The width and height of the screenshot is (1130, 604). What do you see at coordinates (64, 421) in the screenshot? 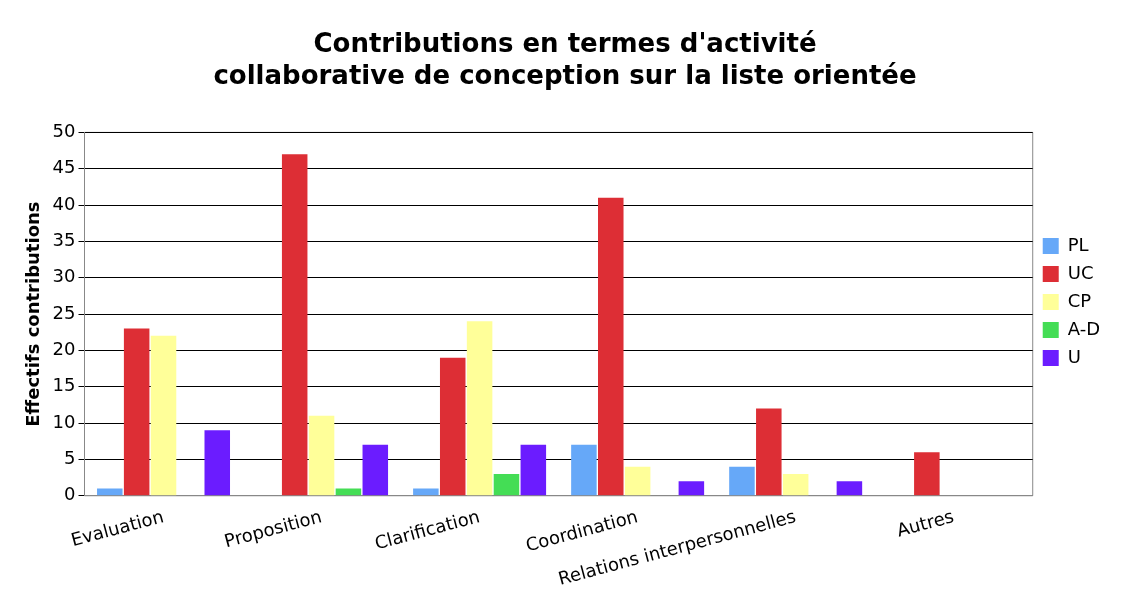
I see `y-tick-label: 10` at bounding box center [64, 421].